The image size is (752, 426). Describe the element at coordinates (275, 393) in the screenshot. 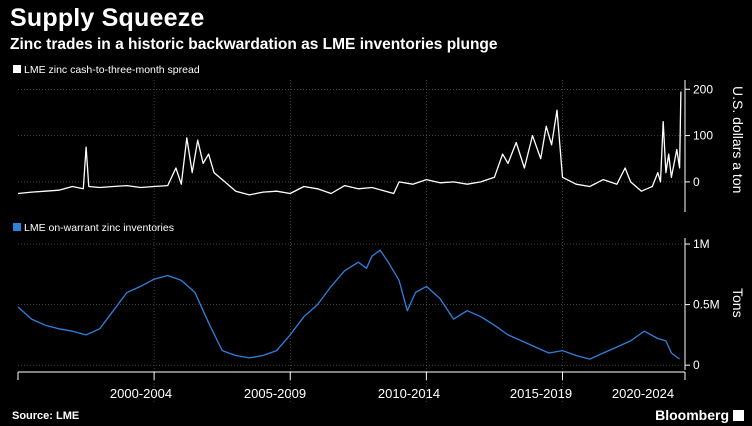

I see `x-tick-label: 2005-2009` at that location.